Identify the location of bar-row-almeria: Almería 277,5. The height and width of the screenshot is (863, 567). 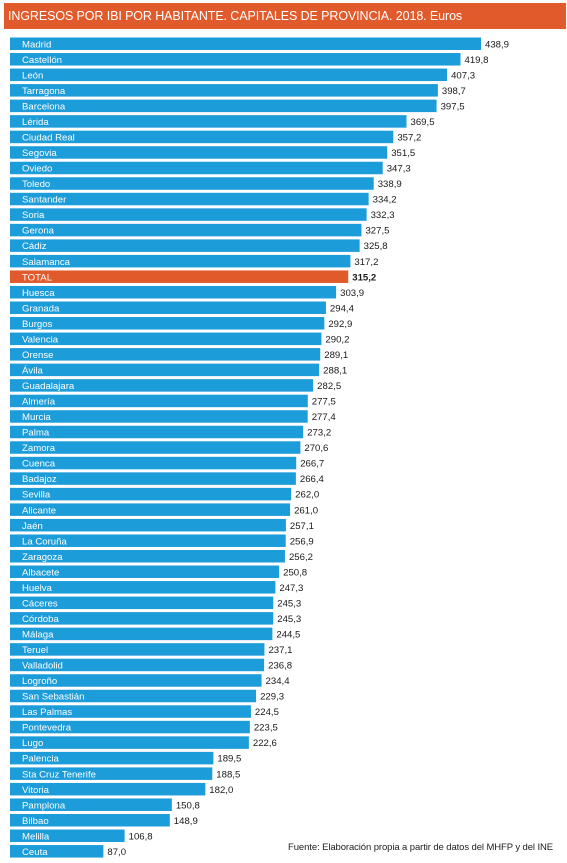
(173, 401).